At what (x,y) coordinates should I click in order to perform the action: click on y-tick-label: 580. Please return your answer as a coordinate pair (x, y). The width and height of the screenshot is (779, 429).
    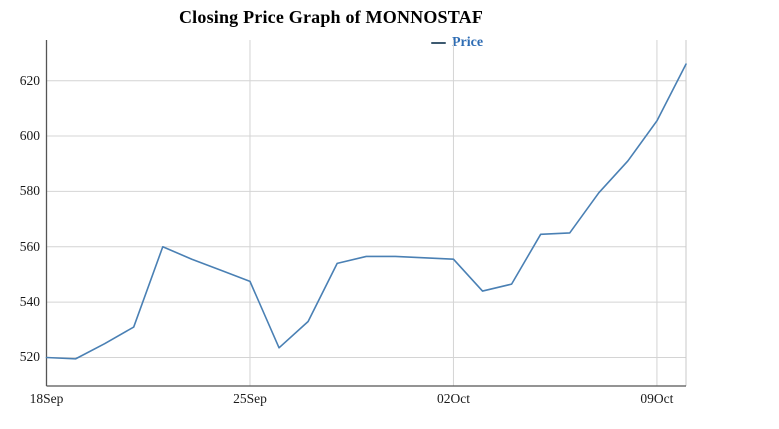
    Looking at the image, I should click on (29, 191).